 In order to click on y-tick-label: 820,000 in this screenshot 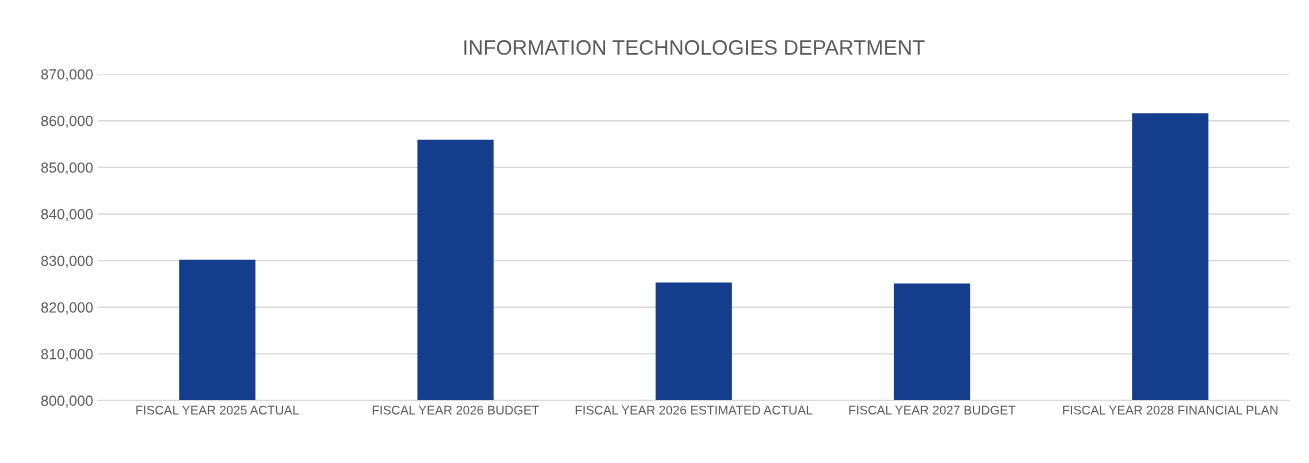, I will do `click(67, 308)`.